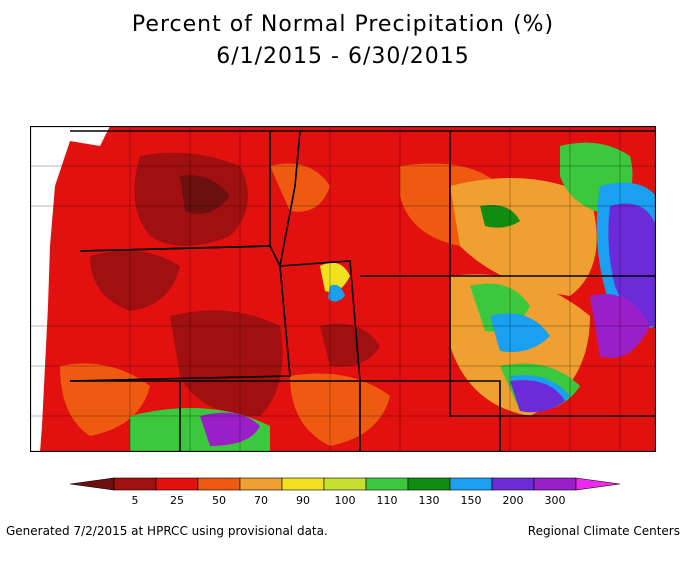  What do you see at coordinates (226, 363) in the screenshot?
I see `dry-region-or-south` at bounding box center [226, 363].